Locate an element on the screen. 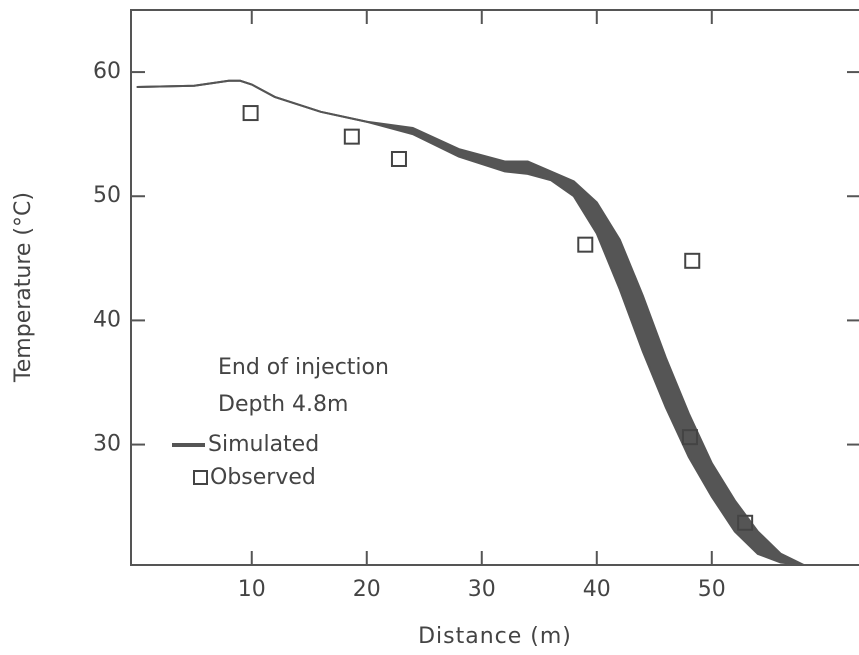 The image size is (859, 655). y-tick-label: 60 is located at coordinates (107, 71).